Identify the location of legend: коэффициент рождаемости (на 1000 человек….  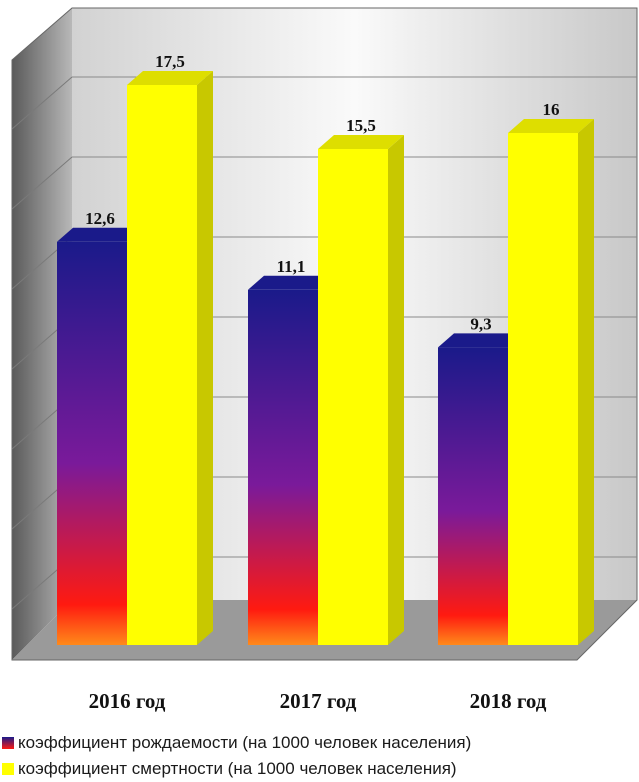
(318, 756).